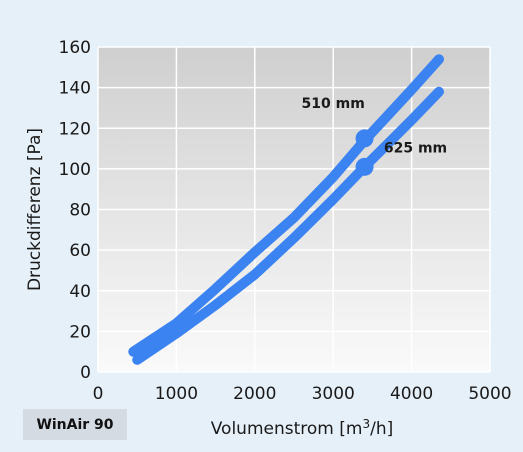  Describe the element at coordinates (415, 149) in the screenshot. I see `series-label: 625 mm` at that location.